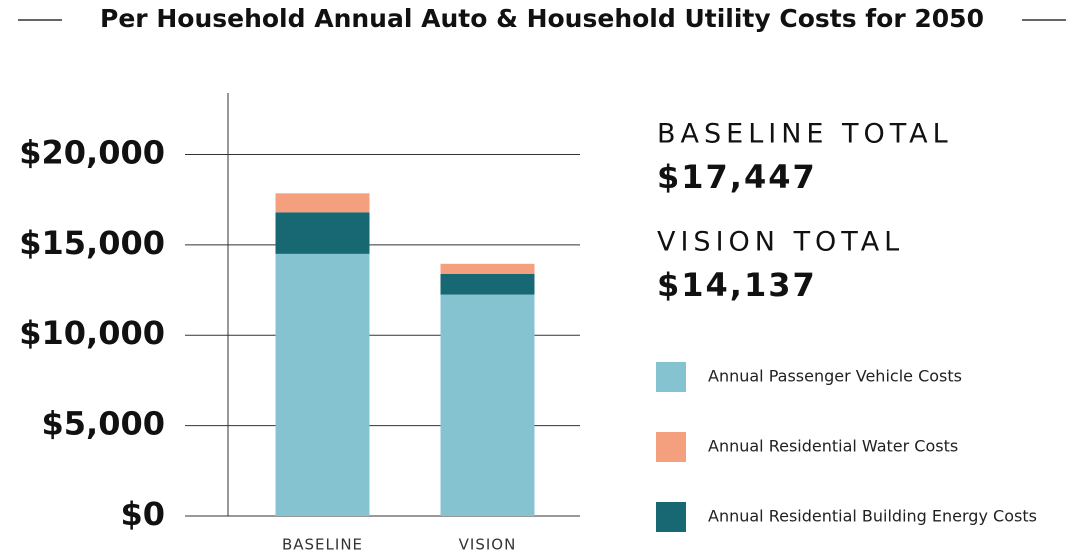 Image resolution: width=1084 pixels, height=559 pixels. Describe the element at coordinates (92, 243) in the screenshot. I see `y-tick-label: $15,000` at that location.